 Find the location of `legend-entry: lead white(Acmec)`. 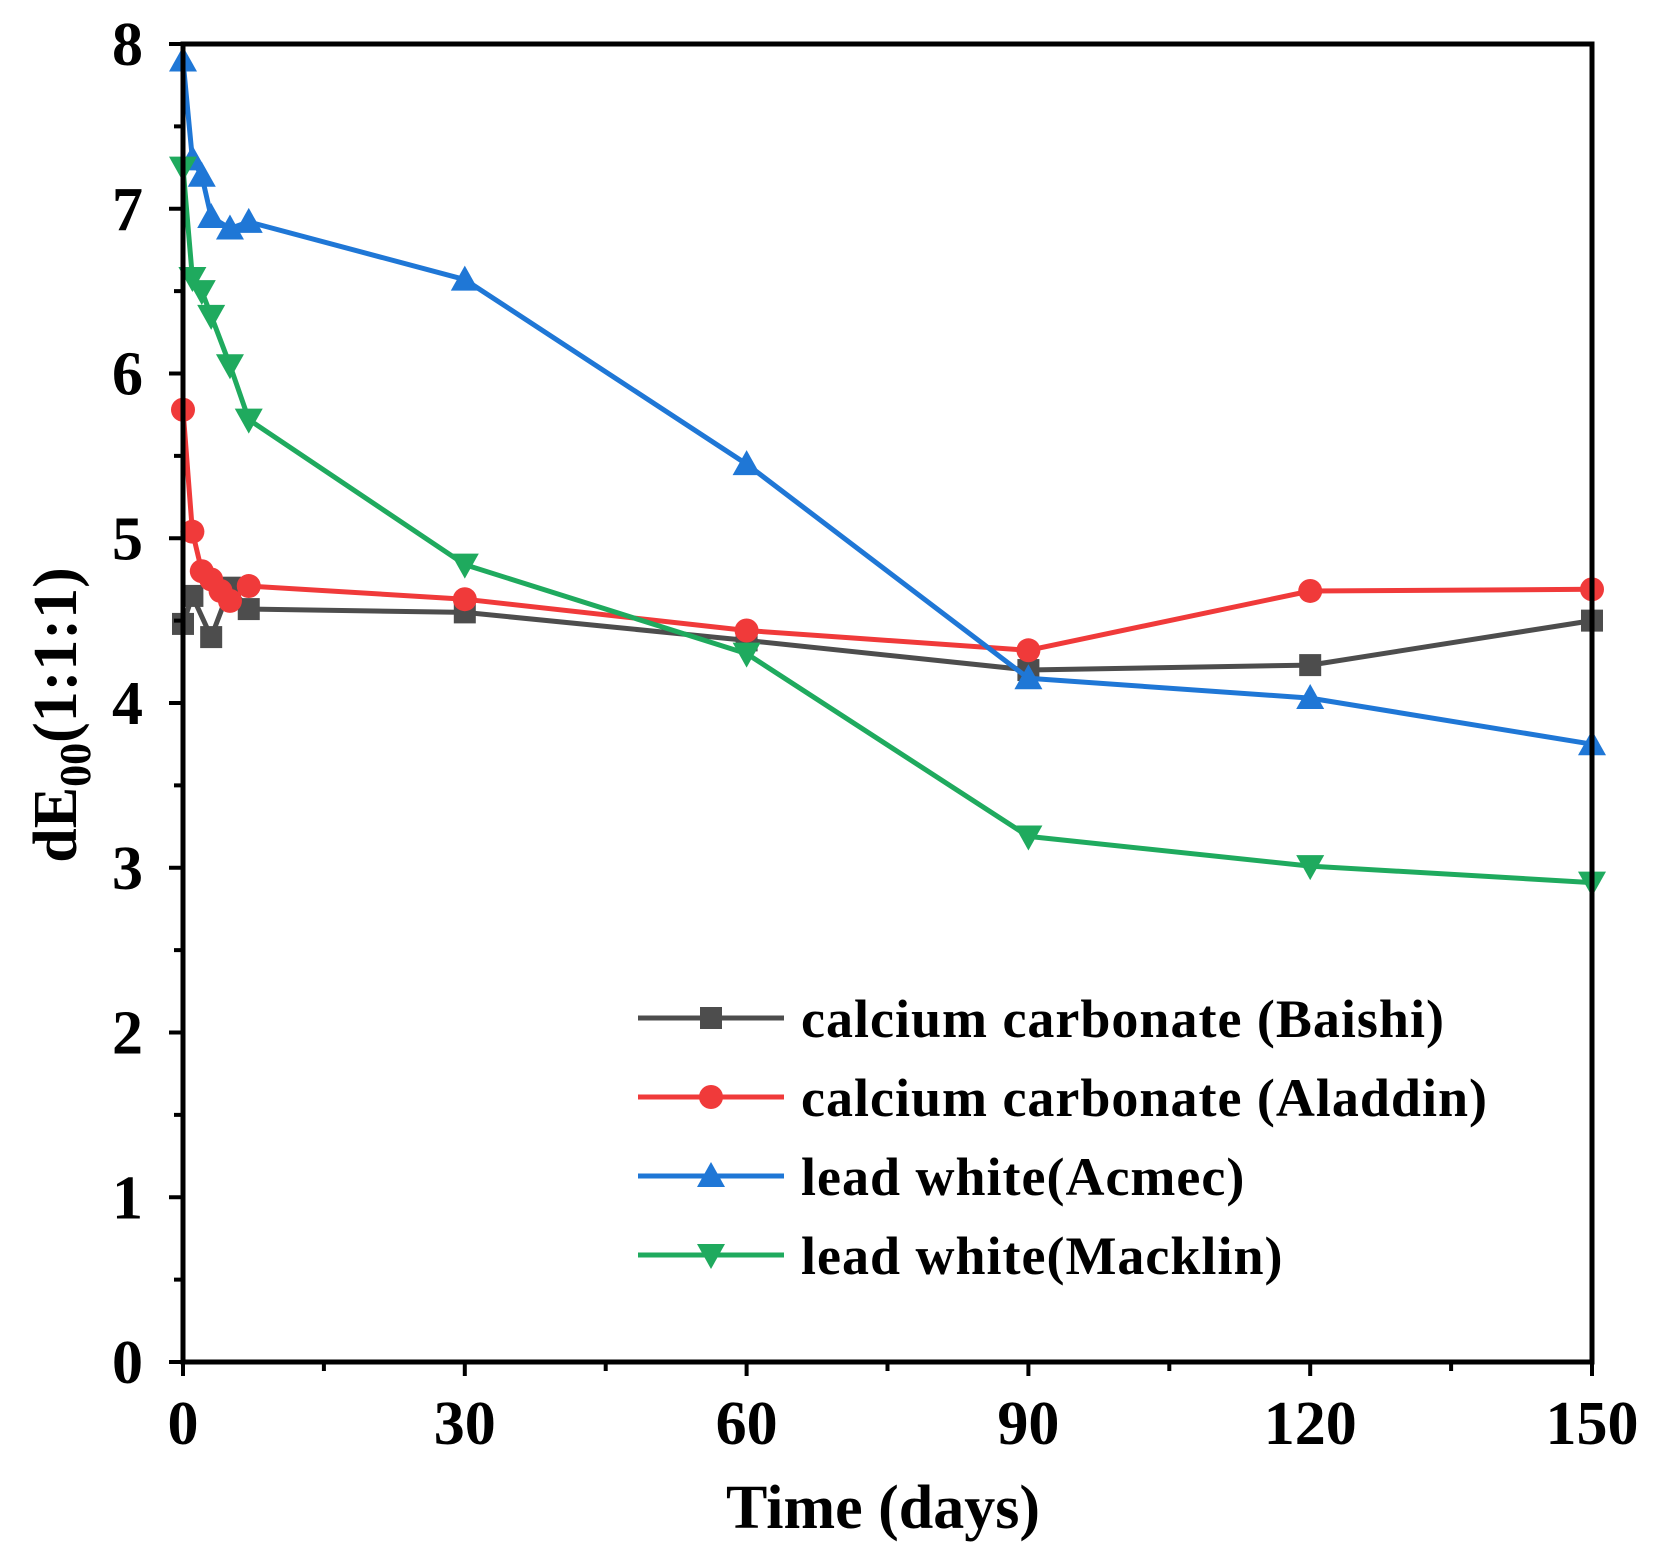

legend-entry: lead white(Acmec) is located at coordinates (941, 1177).